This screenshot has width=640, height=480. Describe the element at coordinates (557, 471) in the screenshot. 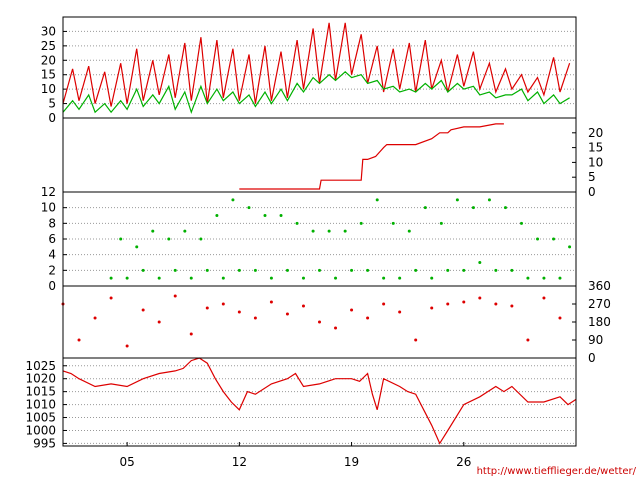

I see `footer-url: http://www.tiefflieger.de/wetter/` at that location.